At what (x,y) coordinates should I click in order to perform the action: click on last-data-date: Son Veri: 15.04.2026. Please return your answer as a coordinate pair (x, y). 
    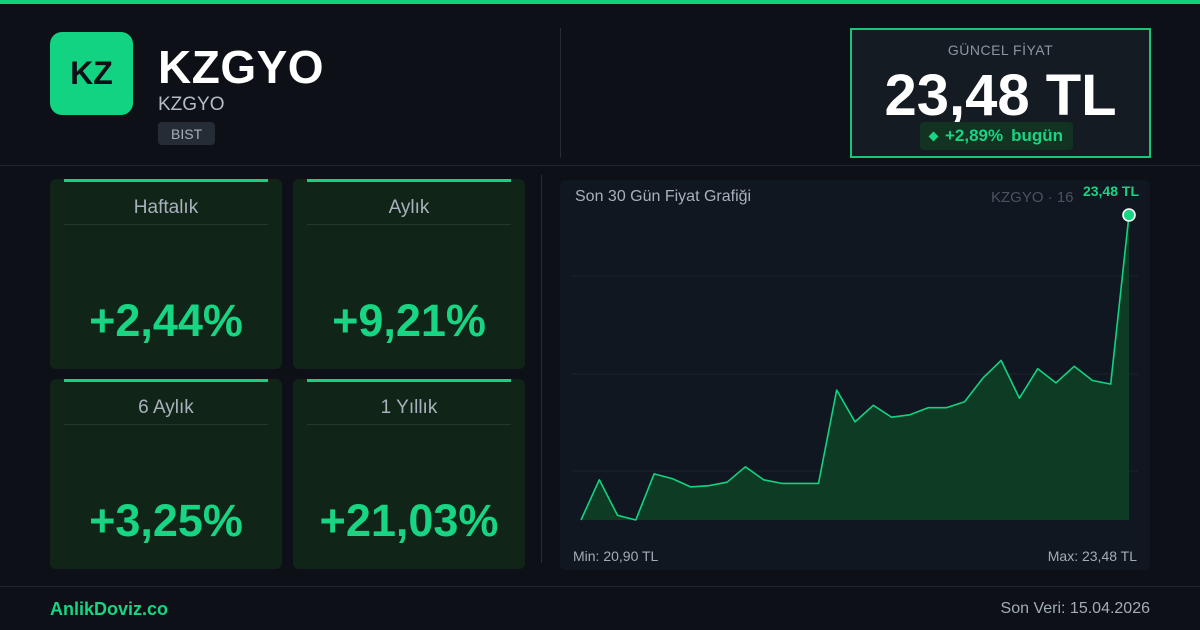
    Looking at the image, I should click on (1075, 608).